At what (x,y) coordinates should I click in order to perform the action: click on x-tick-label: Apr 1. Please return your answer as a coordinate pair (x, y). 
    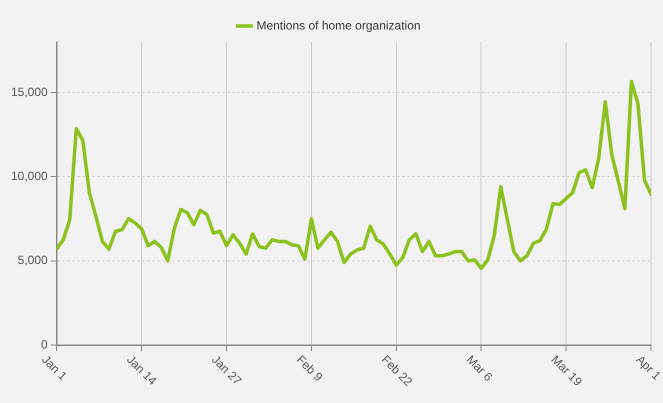
    Looking at the image, I should click on (648, 367).